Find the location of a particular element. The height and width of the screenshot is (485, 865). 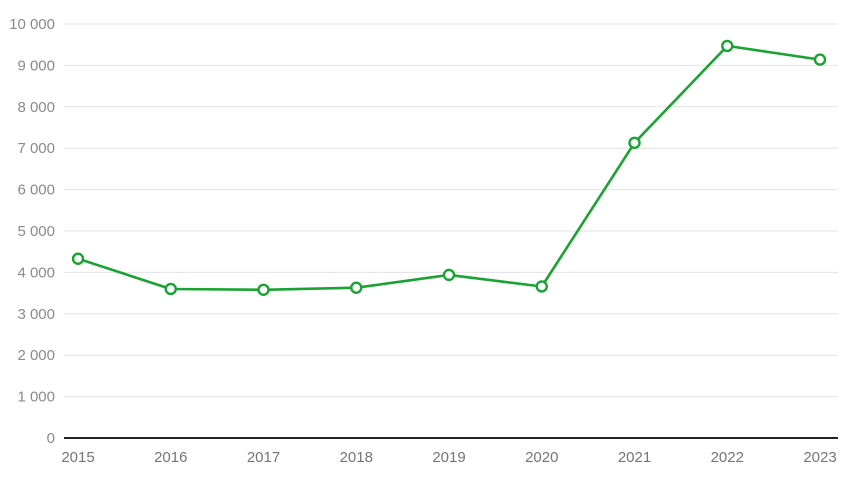

x-tick-label: 2016 is located at coordinates (170, 457).